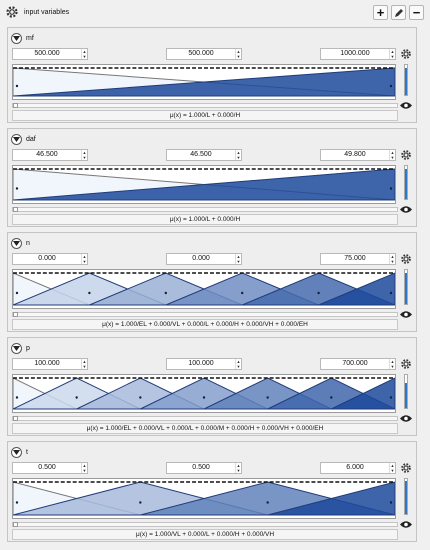  What do you see at coordinates (50, 364) in the screenshot?
I see `min-spinbox: 100.000 ▲ ▼` at bounding box center [50, 364].